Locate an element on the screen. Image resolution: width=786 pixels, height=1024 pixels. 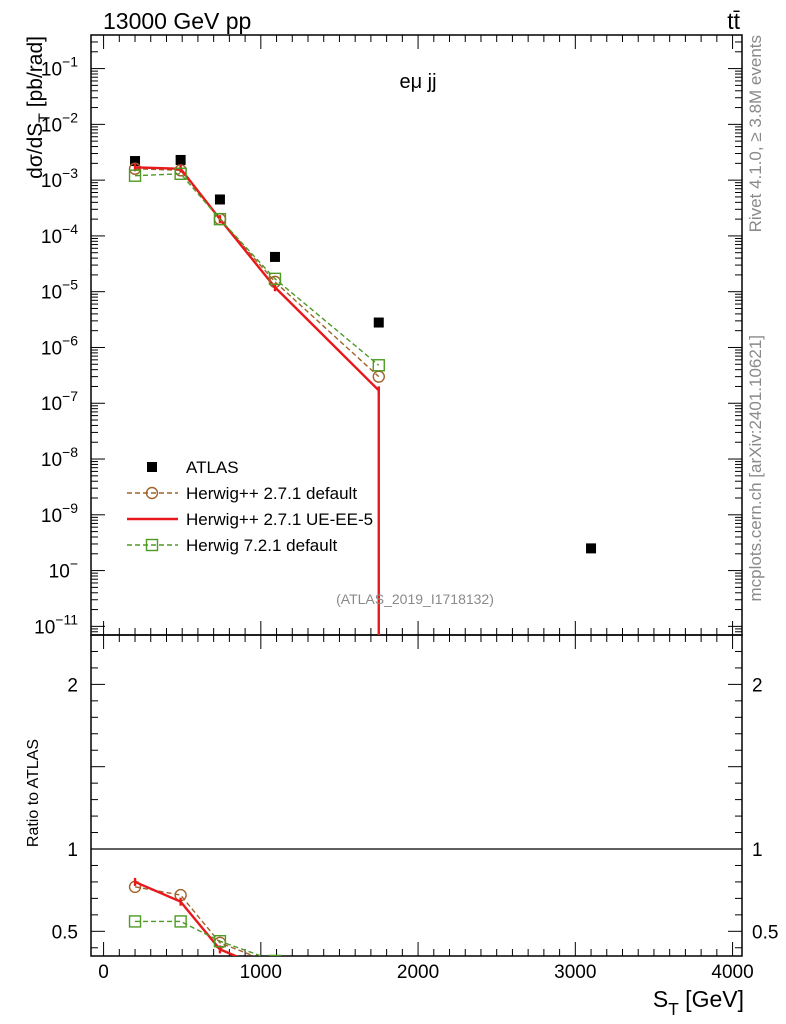
y-tick-label: 10⁻⁶ is located at coordinates (59, 345).